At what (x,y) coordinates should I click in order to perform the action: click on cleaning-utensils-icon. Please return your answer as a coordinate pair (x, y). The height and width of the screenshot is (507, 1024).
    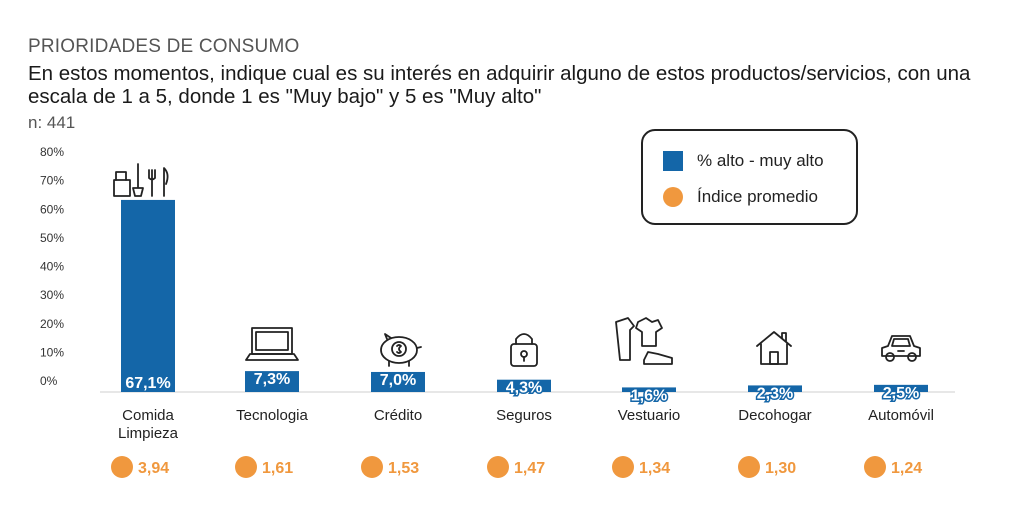
    Looking at the image, I should click on (141, 180).